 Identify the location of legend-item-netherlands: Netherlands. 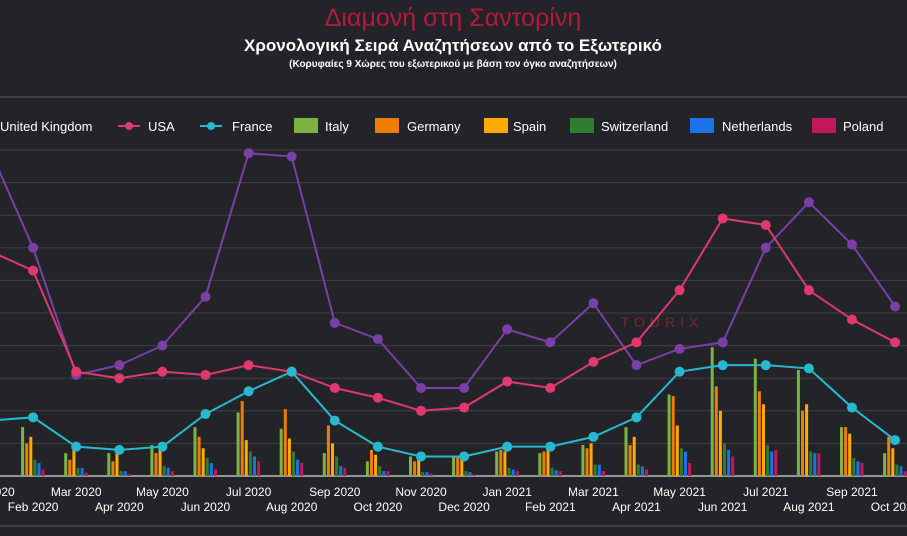
(741, 126).